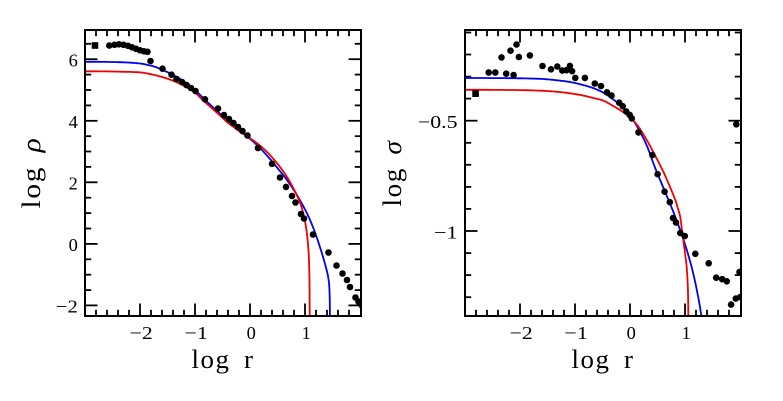 This screenshot has width=783, height=401. I want to click on svg-text: 4, so click(73, 122).